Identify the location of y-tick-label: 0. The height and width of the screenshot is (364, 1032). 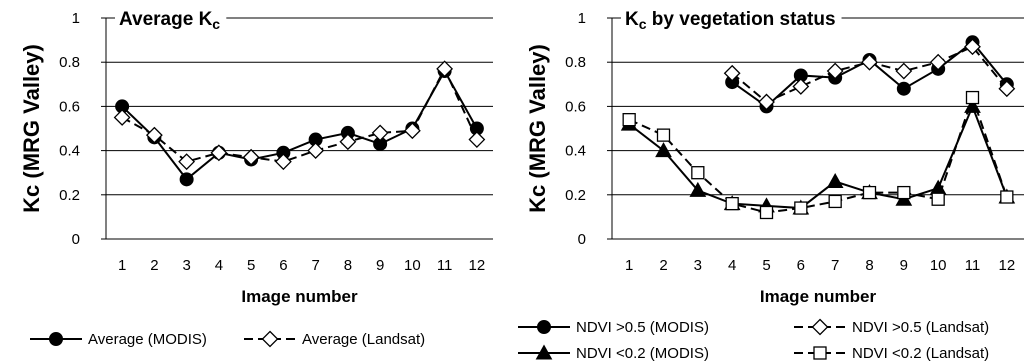
(582, 239).